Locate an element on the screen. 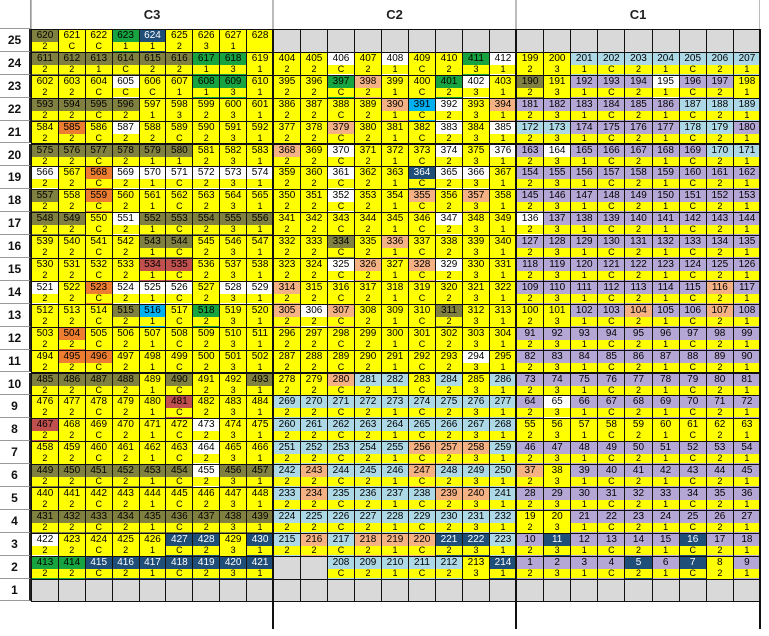 The height and width of the screenshot is (636, 769). seat-cell: 565 1 is located at coordinates (260, 201).